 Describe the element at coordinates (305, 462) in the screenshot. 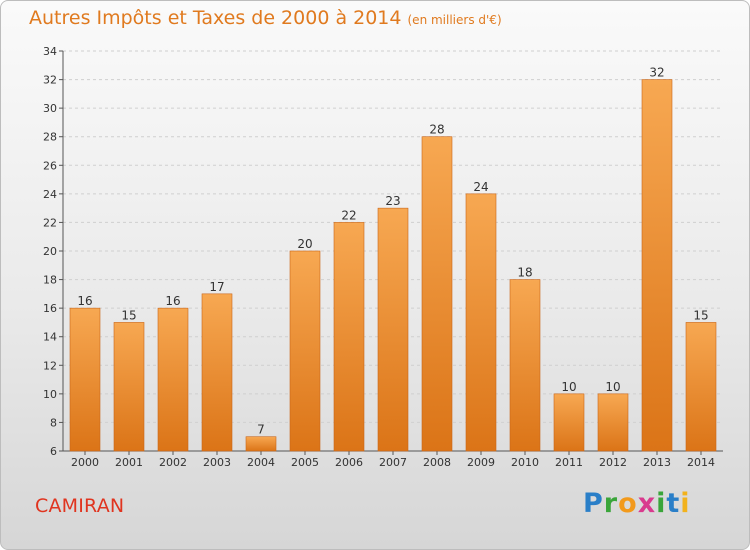

I see `x-tick-label: 2005` at that location.